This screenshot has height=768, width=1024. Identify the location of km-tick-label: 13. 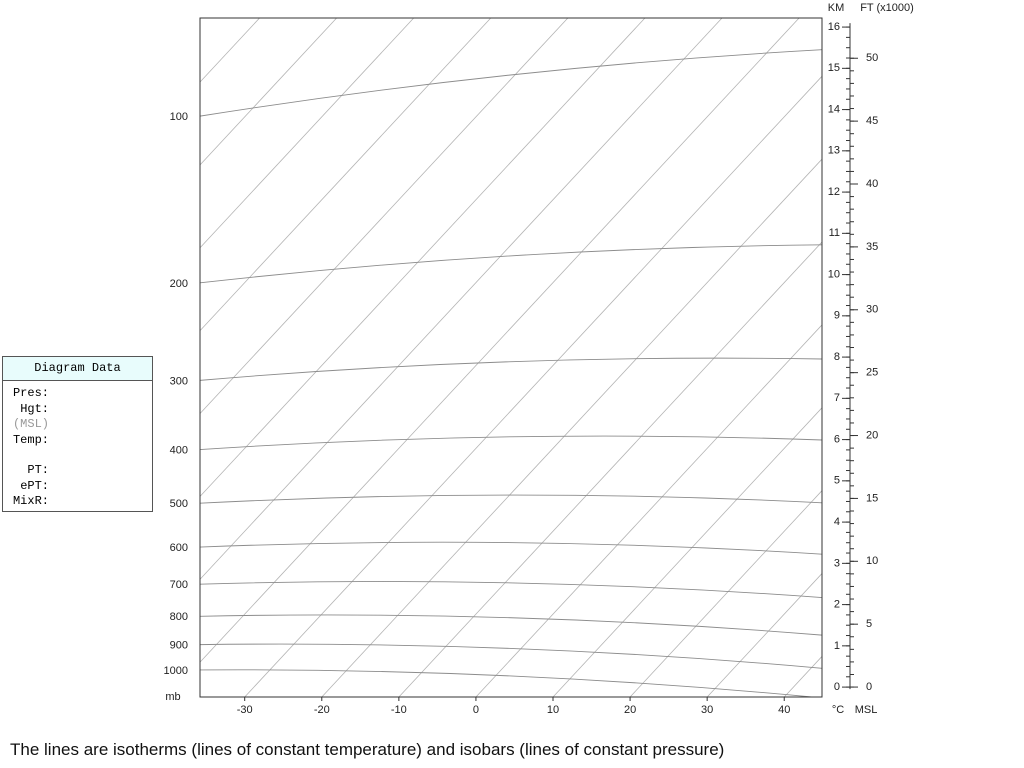
(834, 151).